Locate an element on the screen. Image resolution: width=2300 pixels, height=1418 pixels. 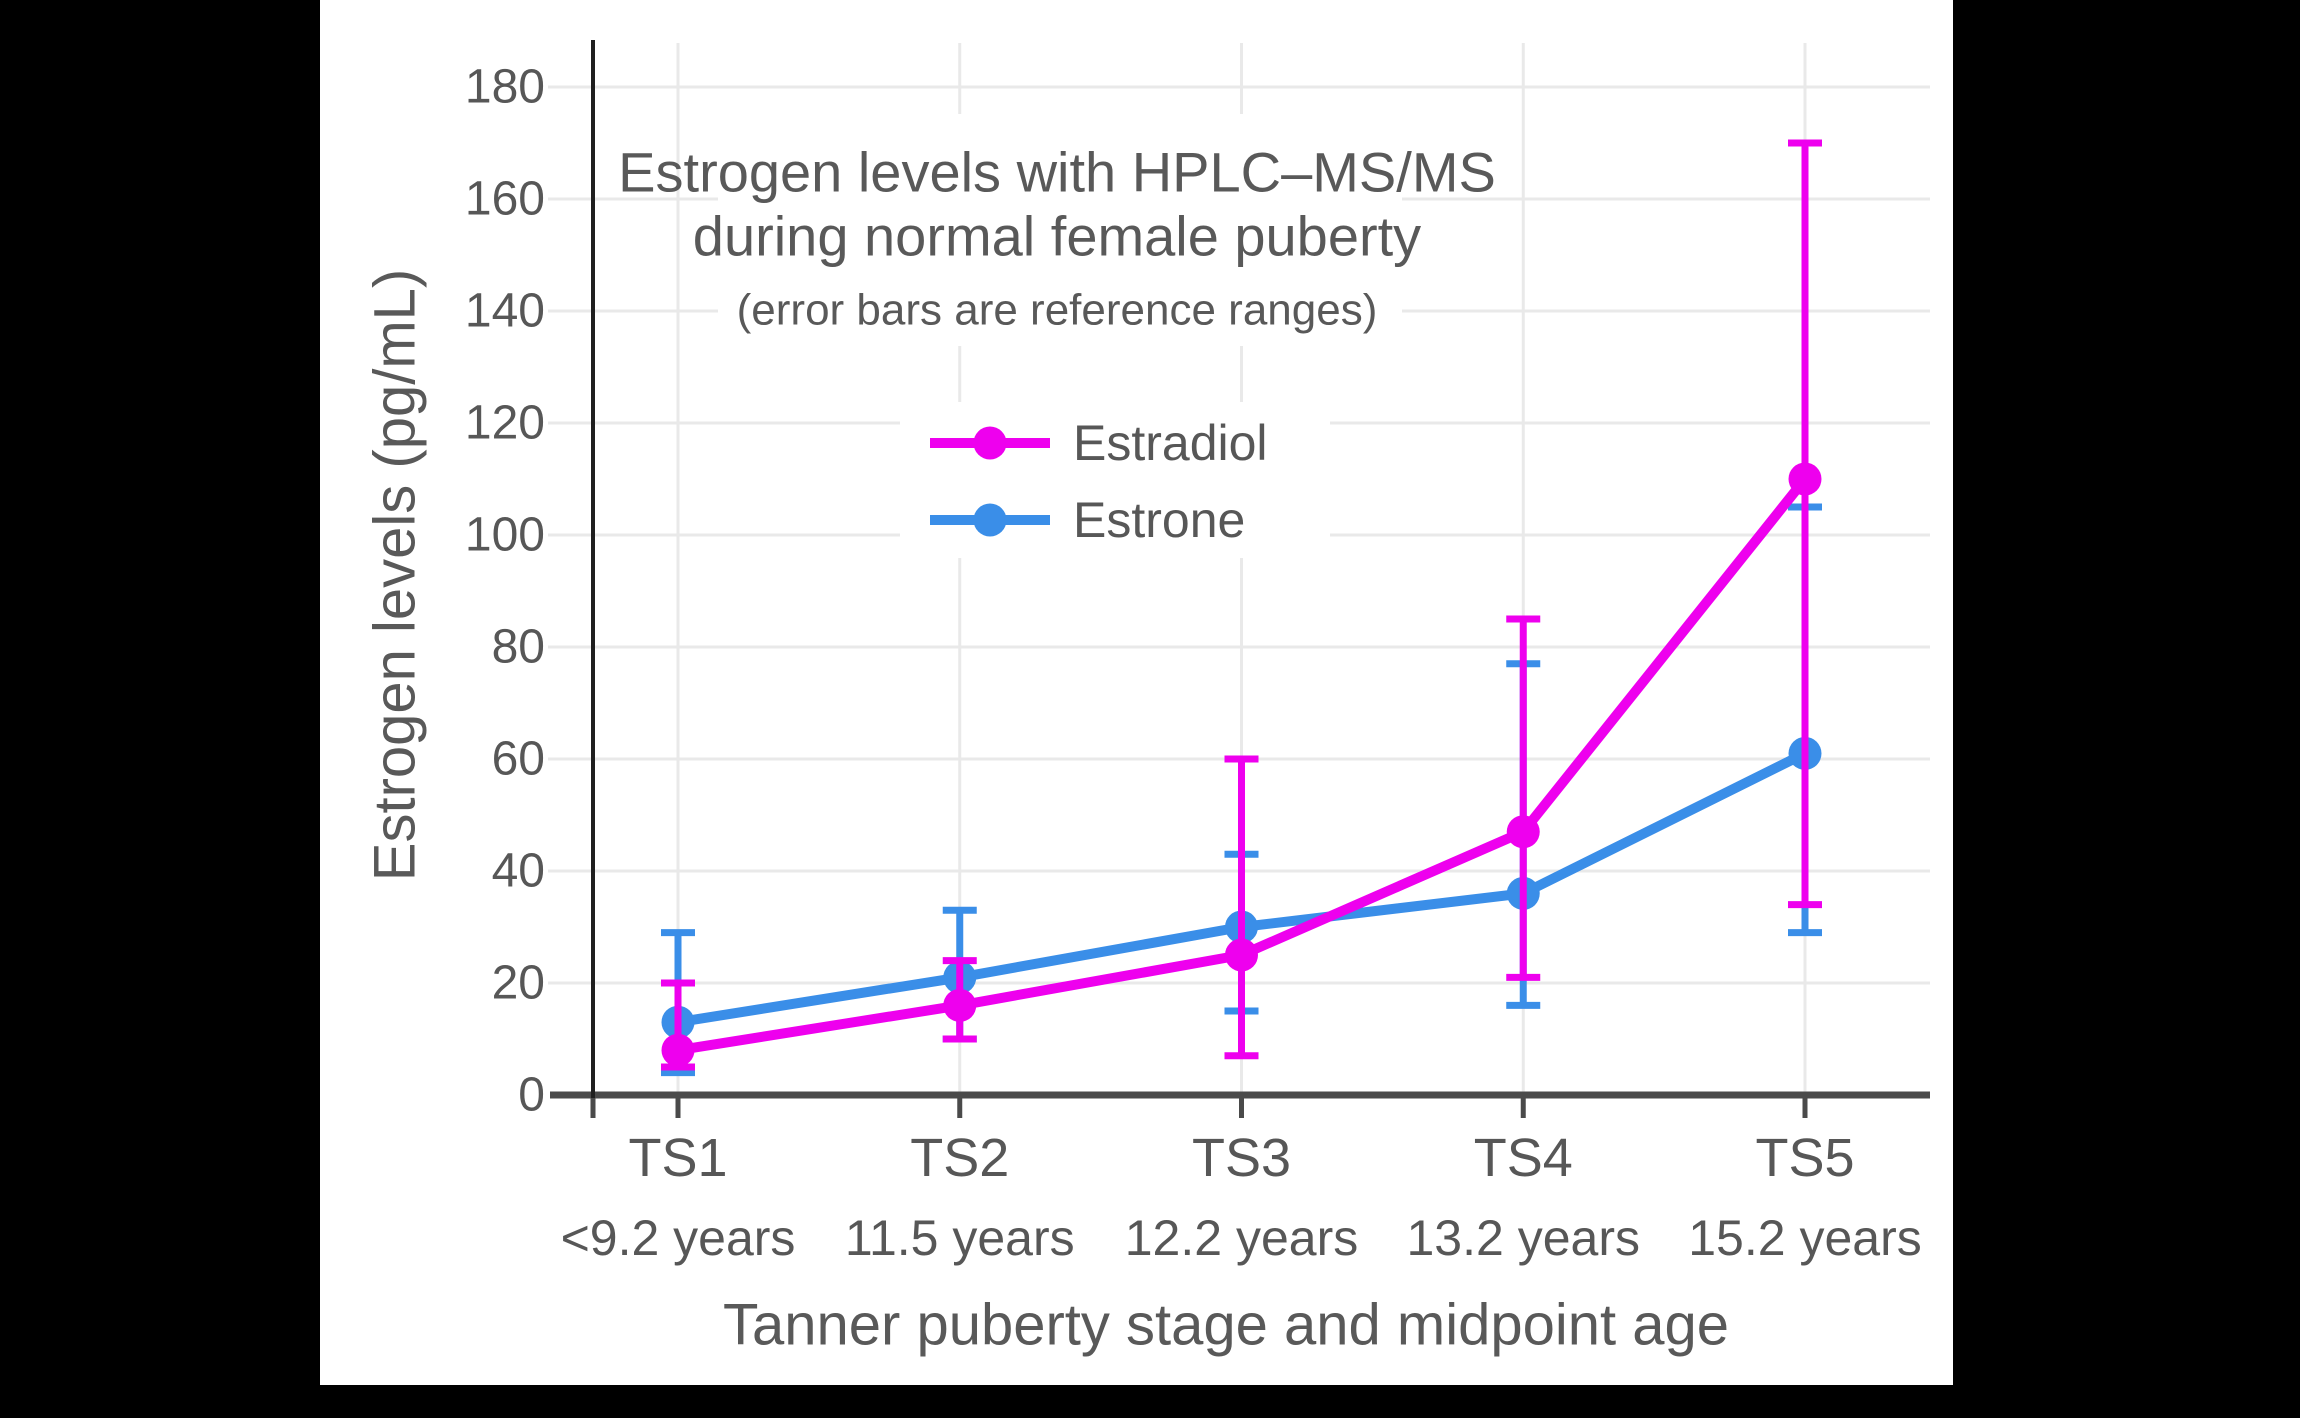
marker-estradiol-TS2 is located at coordinates (960, 1005).